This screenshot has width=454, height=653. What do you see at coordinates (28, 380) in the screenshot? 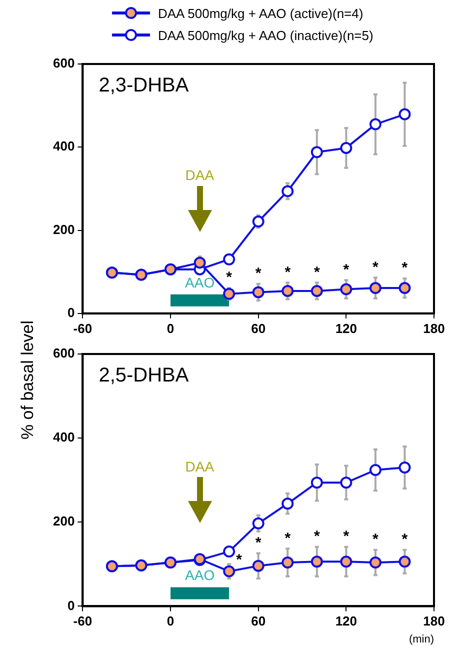
I see `y-axis-title: % of basal level` at bounding box center [28, 380].